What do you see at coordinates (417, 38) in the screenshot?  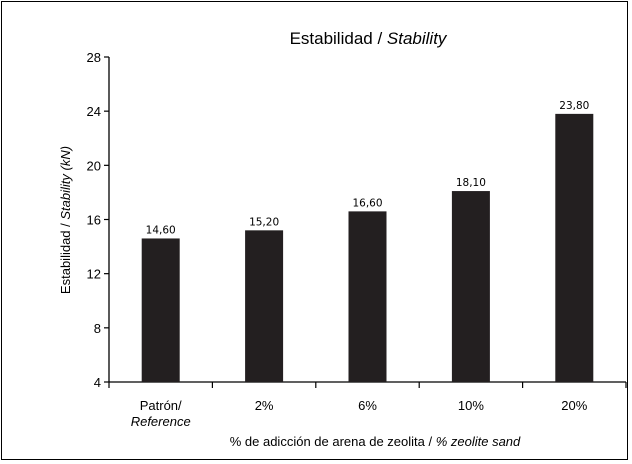 I see `chart-title-italic: Stability` at bounding box center [417, 38].